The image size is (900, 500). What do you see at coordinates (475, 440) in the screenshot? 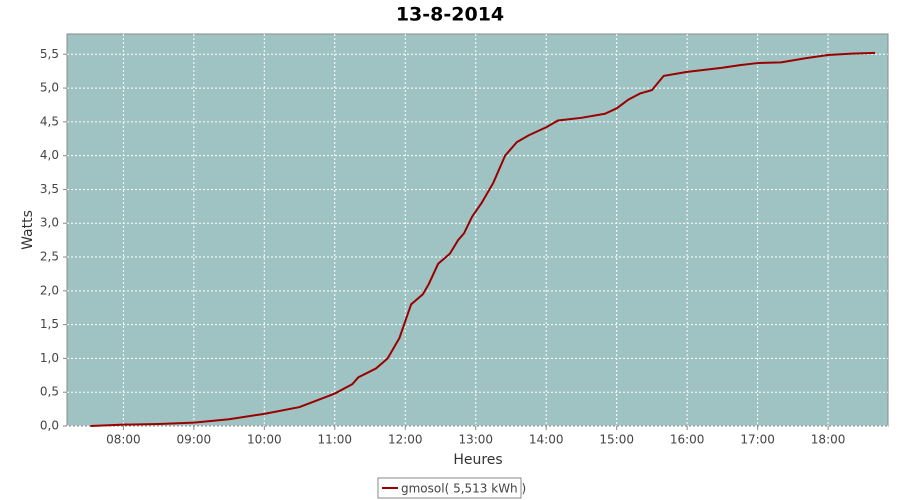
I see `x-tick-label: 13:00` at bounding box center [475, 440].